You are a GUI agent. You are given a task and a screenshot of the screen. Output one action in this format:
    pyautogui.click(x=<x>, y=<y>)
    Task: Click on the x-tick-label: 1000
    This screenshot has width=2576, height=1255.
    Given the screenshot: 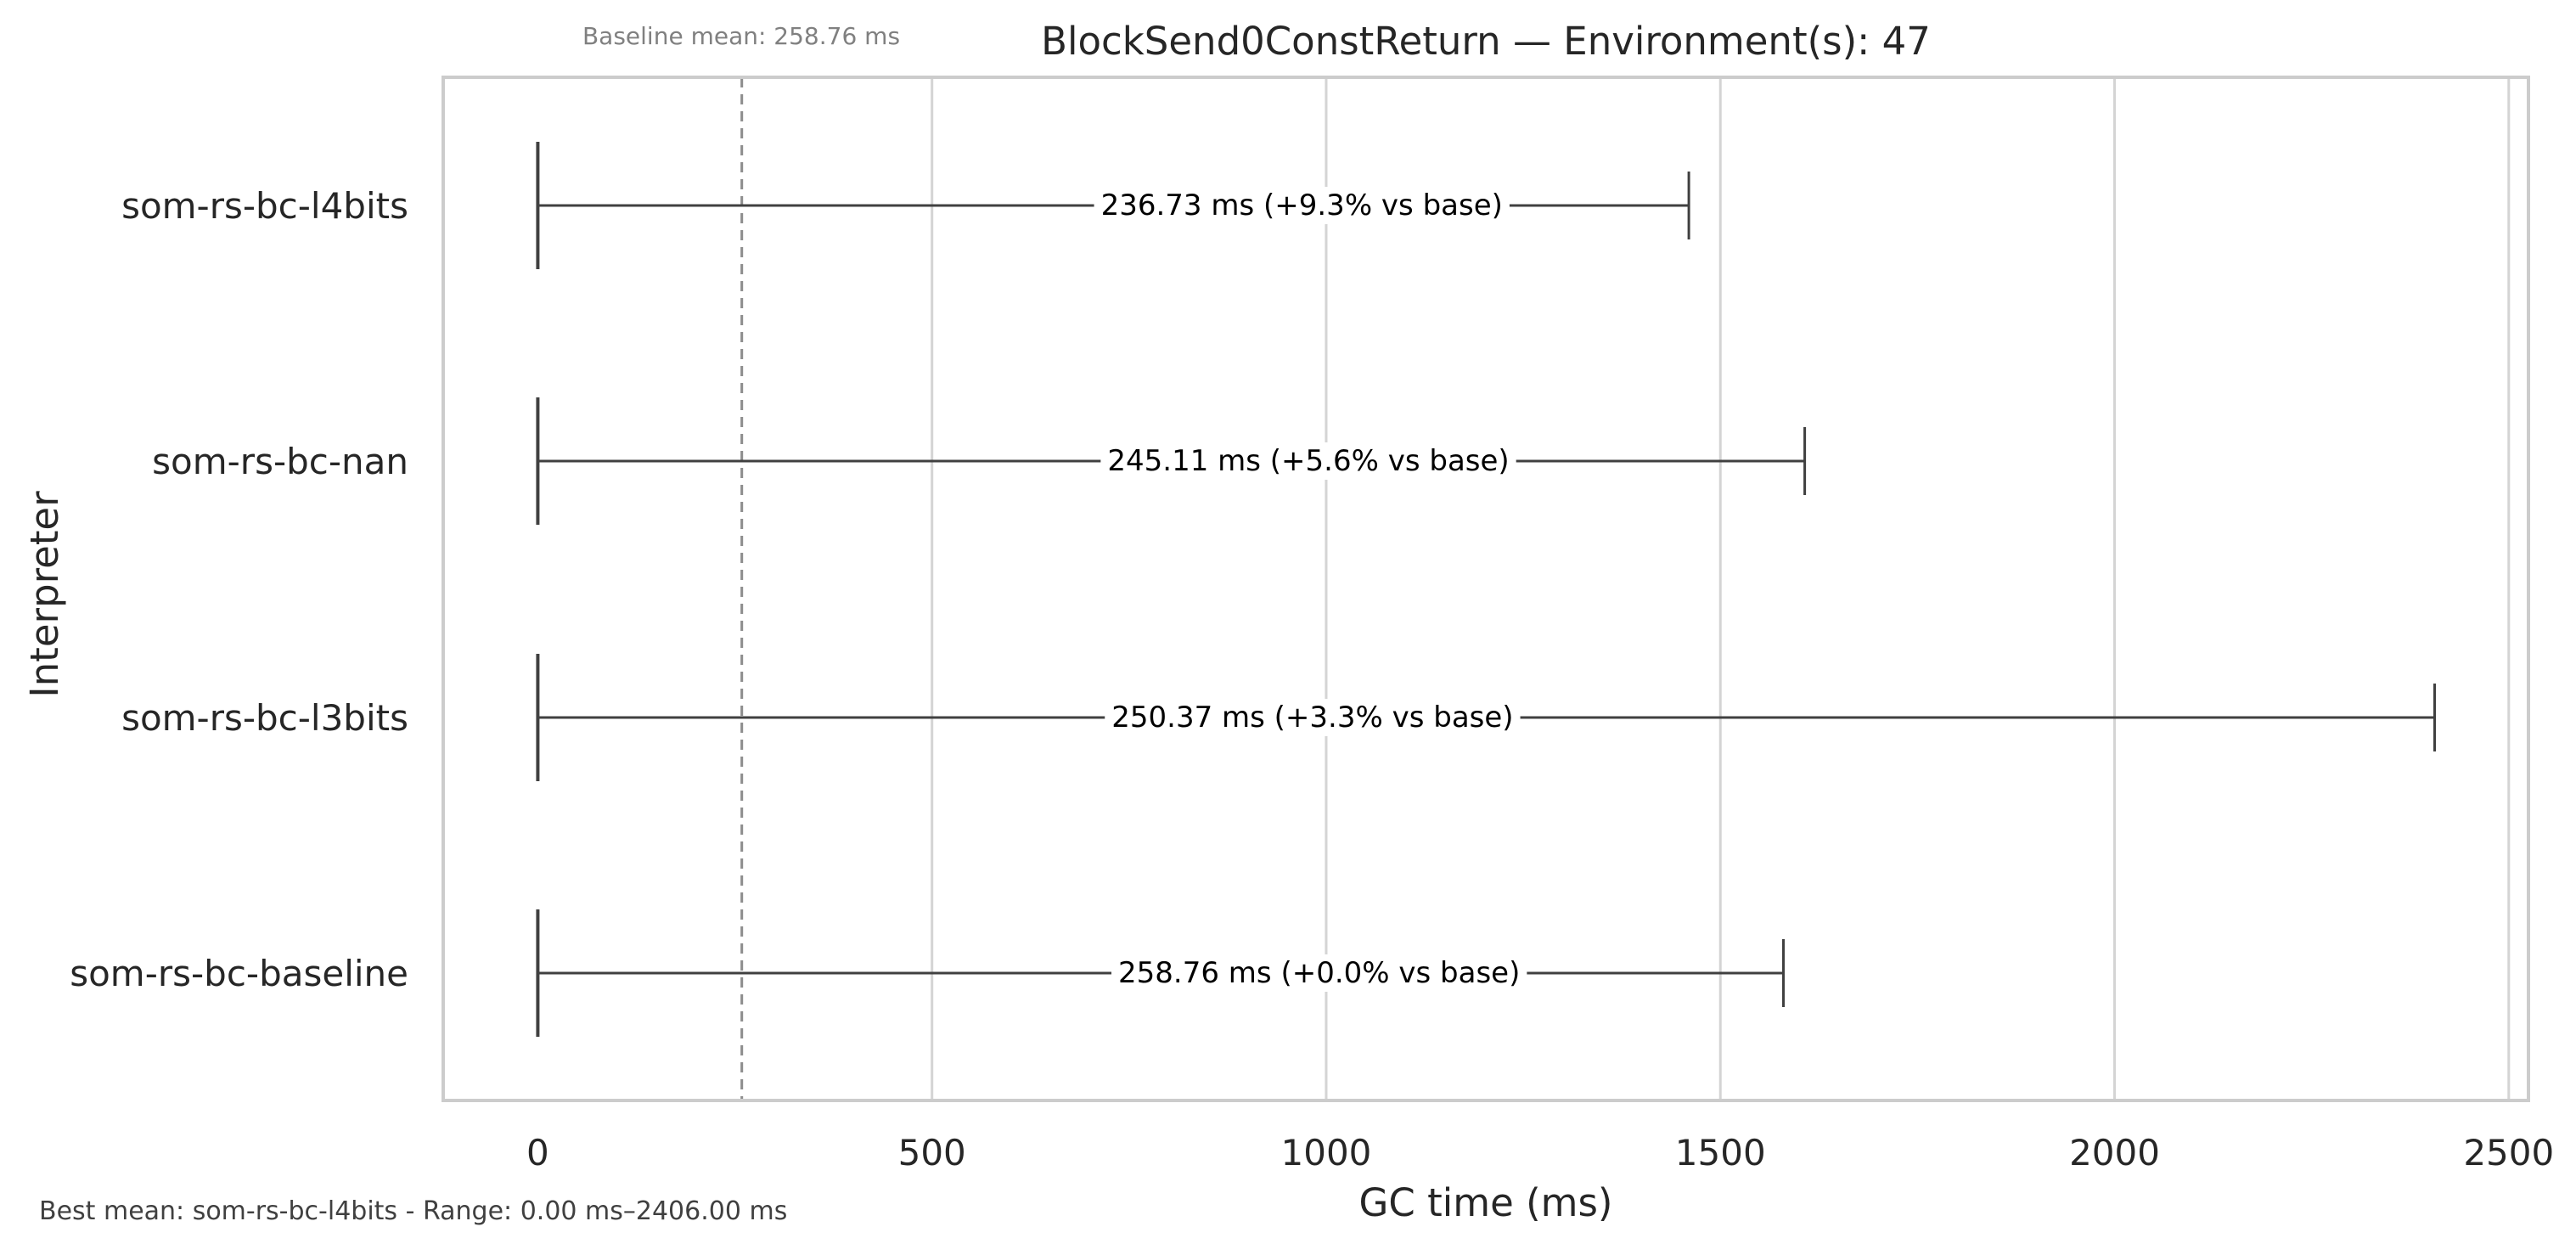 What is the action you would take?
    pyautogui.click(x=1326, y=1152)
    